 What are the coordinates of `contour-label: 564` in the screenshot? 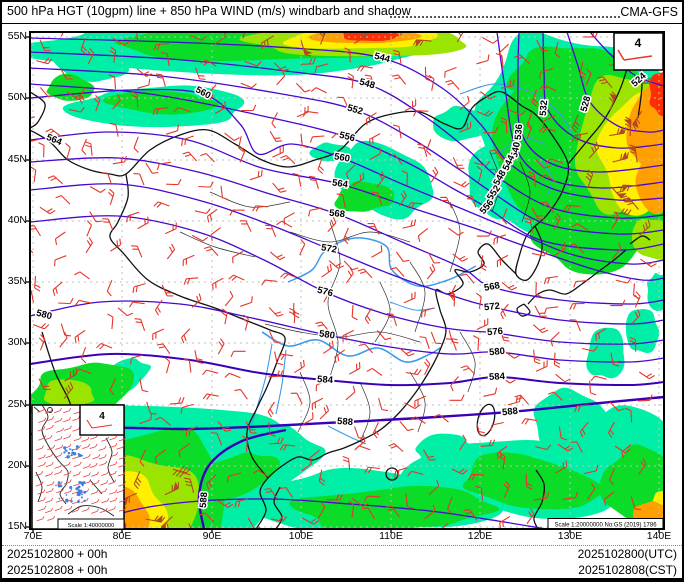 It's located at (54, 140).